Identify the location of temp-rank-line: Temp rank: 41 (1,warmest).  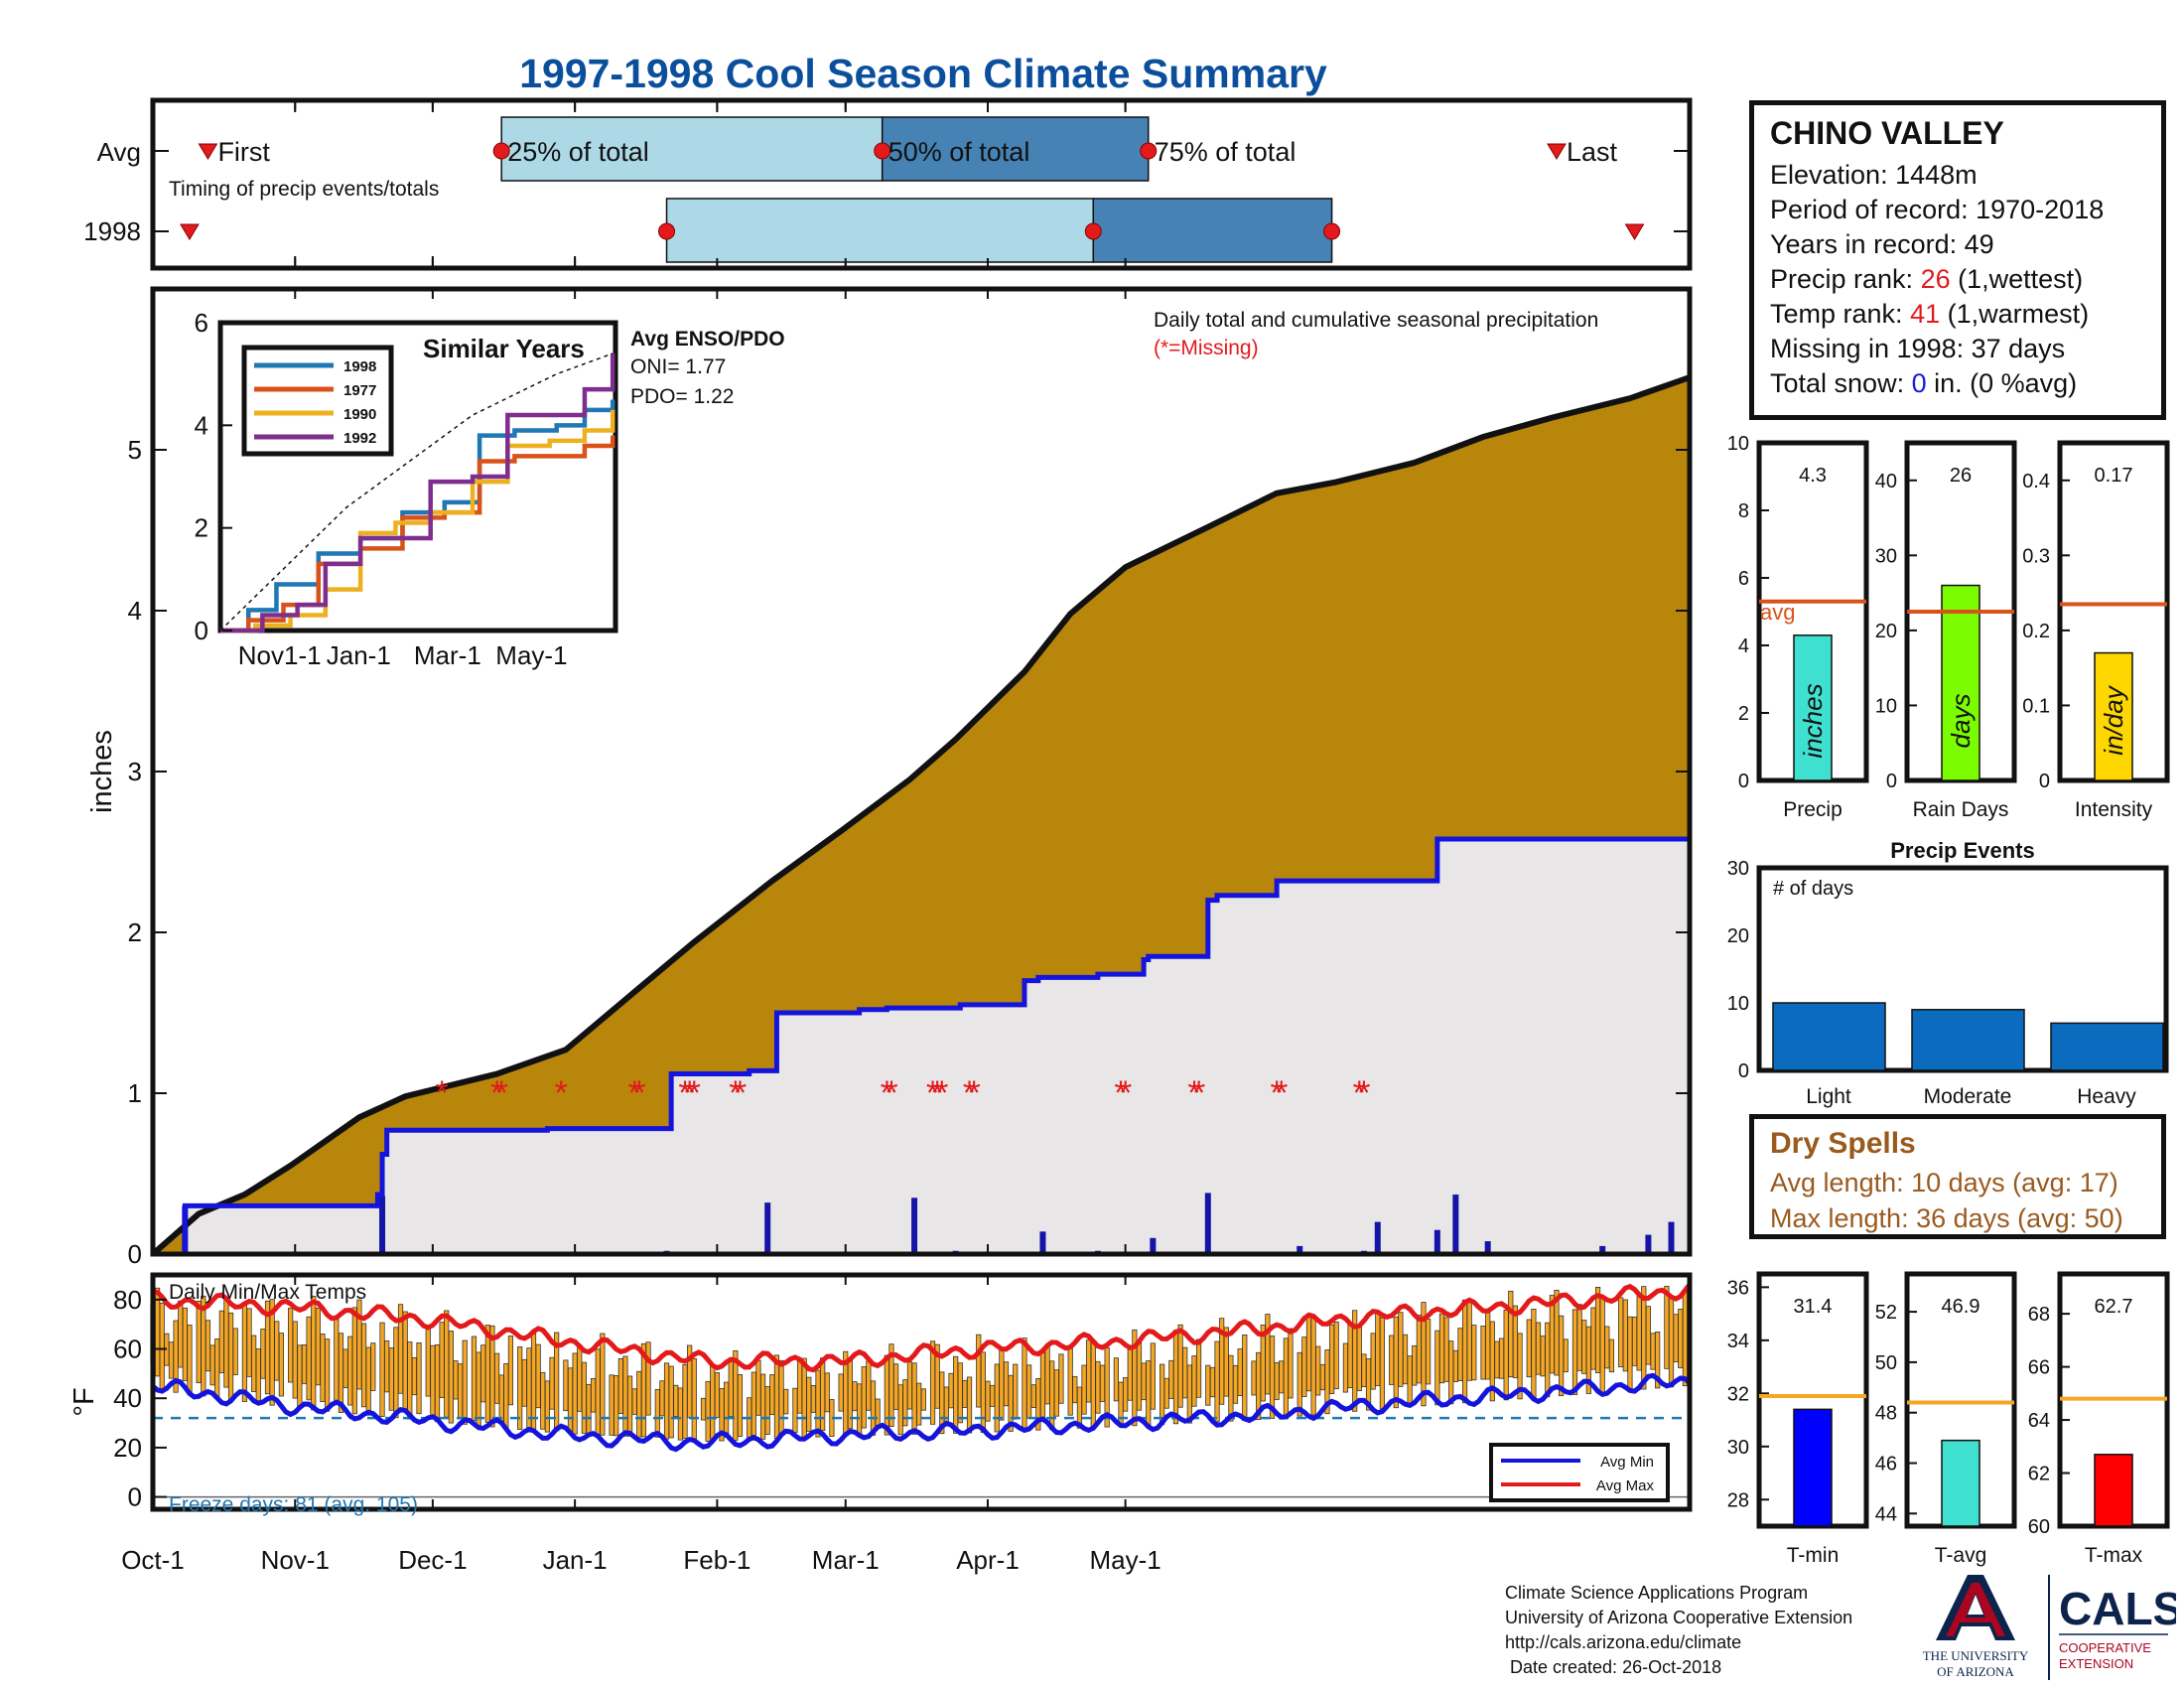
(1957, 314).